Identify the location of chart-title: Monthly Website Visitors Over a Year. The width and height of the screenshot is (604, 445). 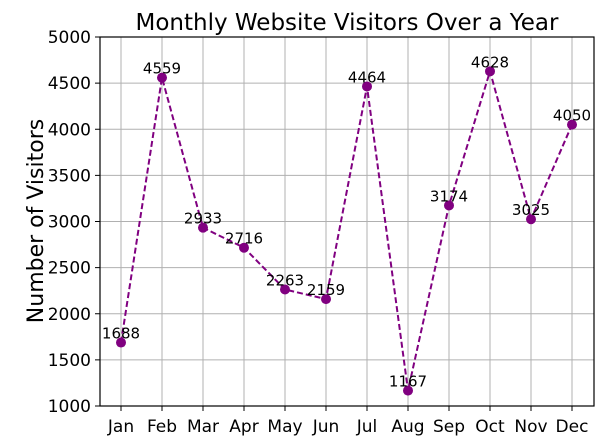
(348, 23).